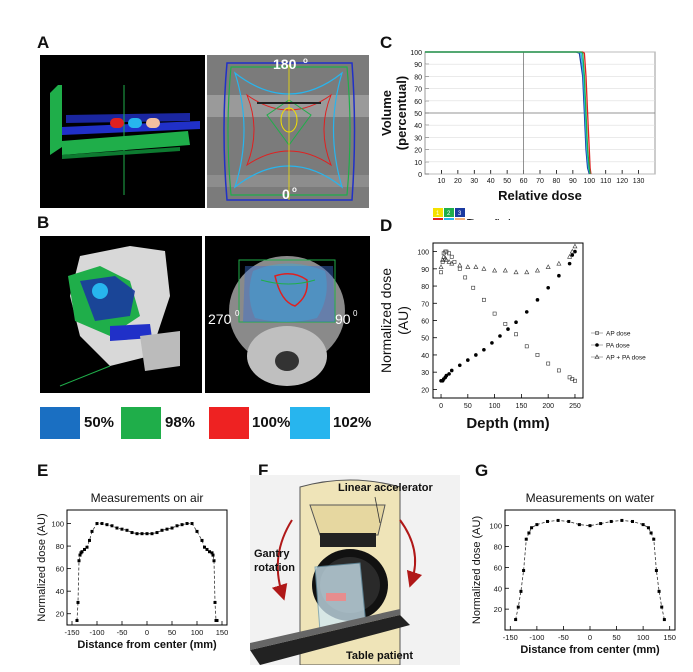 The image size is (693, 672). I want to click on panel-label-e: E, so click(43, 470).